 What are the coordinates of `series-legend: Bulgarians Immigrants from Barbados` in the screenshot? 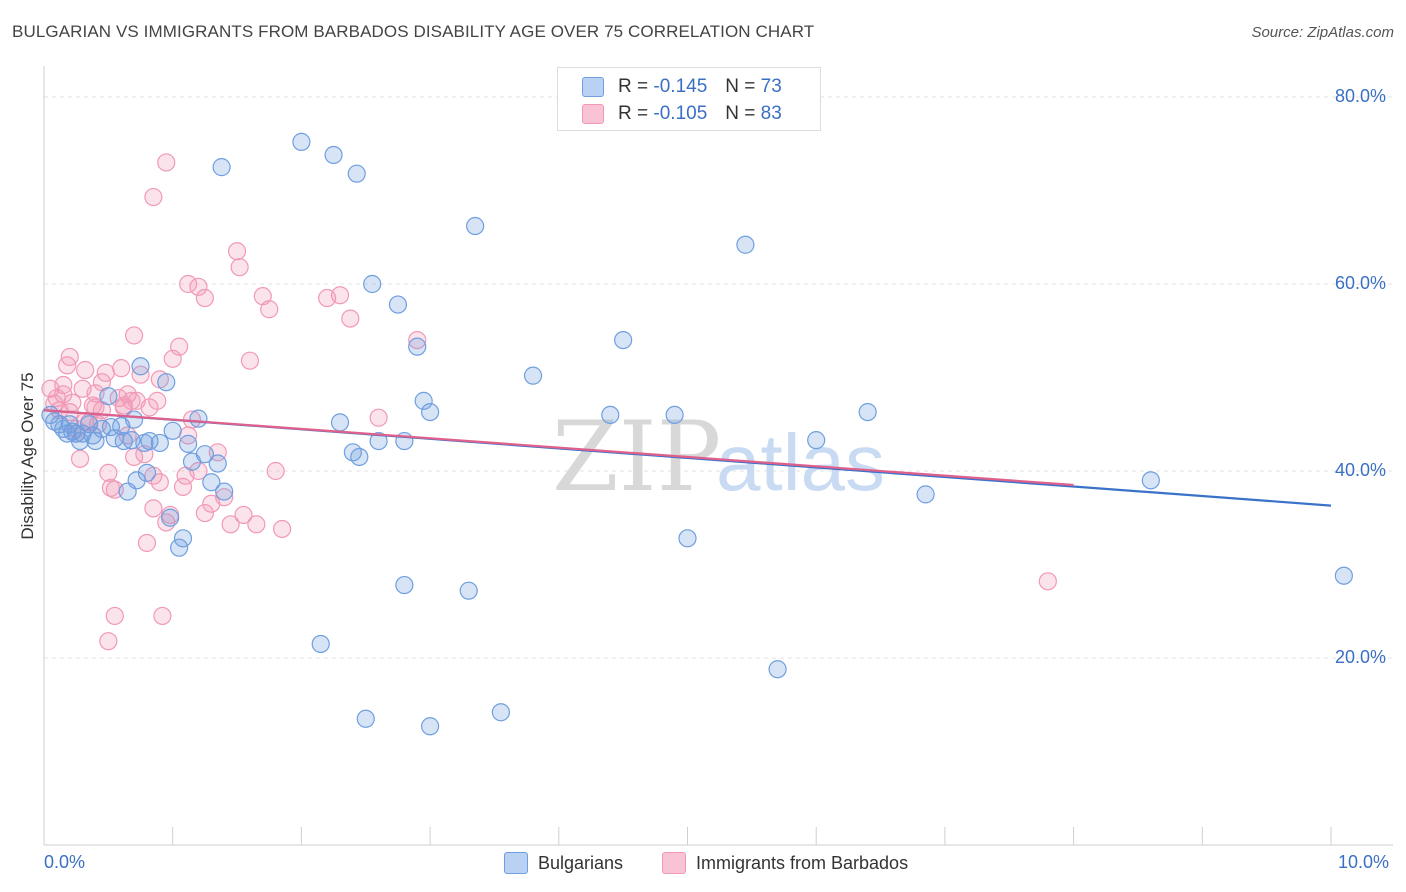 It's located at (703, 864).